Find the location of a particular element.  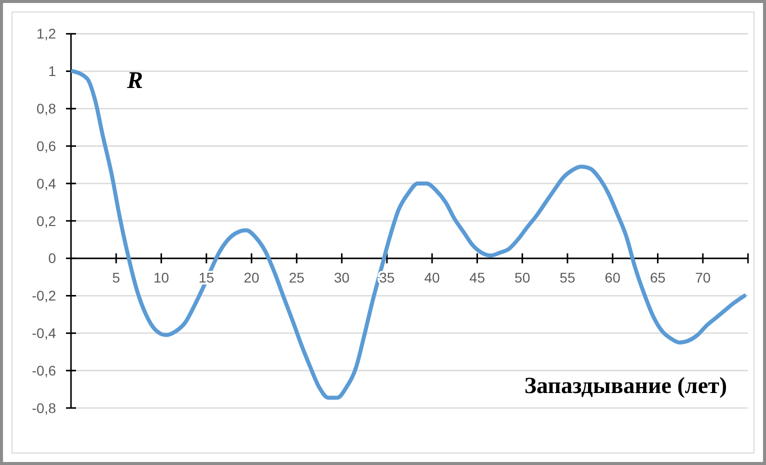

y-axis-title: R is located at coordinates (135, 81).